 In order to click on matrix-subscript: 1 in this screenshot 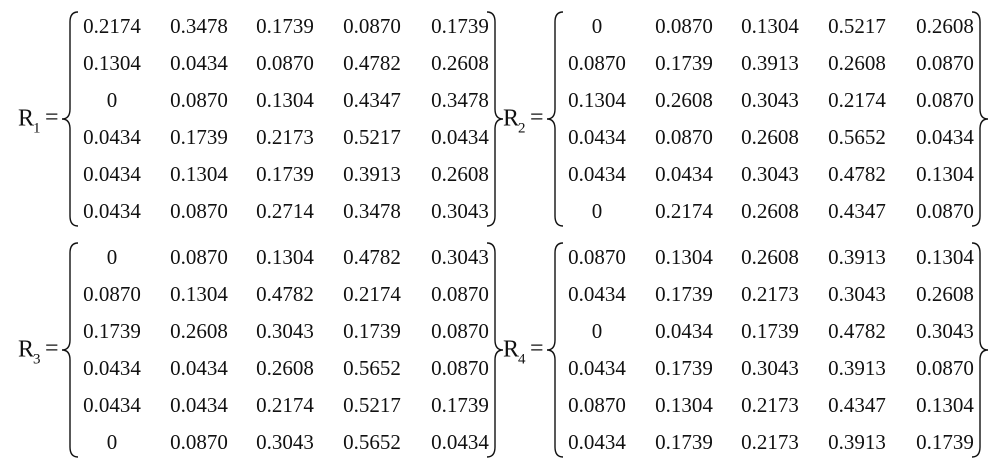, I will do `click(37, 128)`.